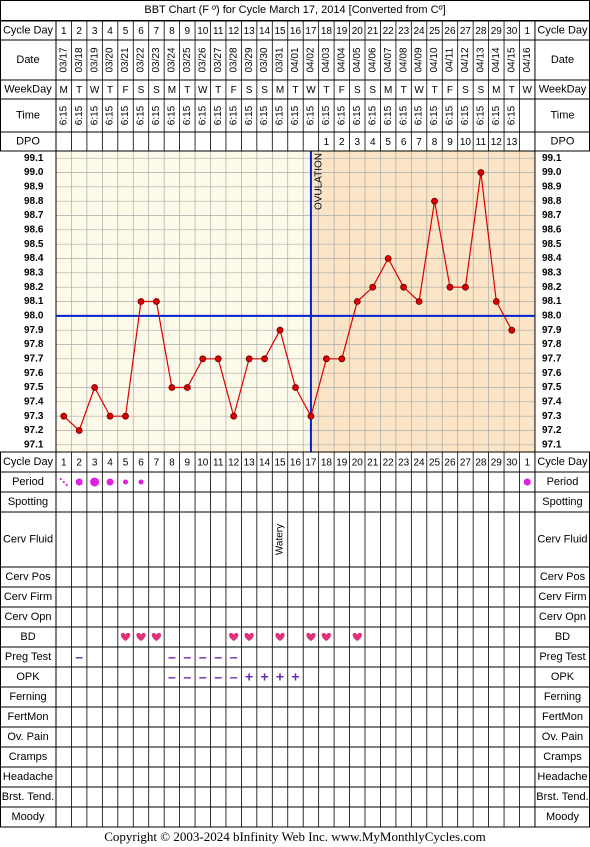 The image size is (590, 847). Describe the element at coordinates (563, 577) in the screenshot. I see `row-label-right: Cerv Pos` at that location.